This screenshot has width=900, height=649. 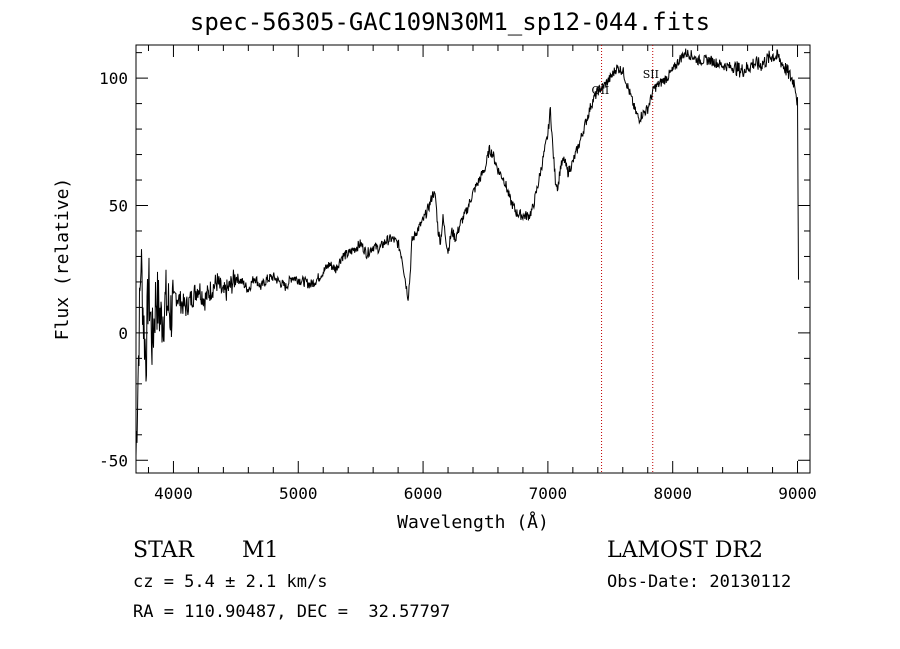 I want to click on y-tick-label: 50, so click(x=118, y=206).